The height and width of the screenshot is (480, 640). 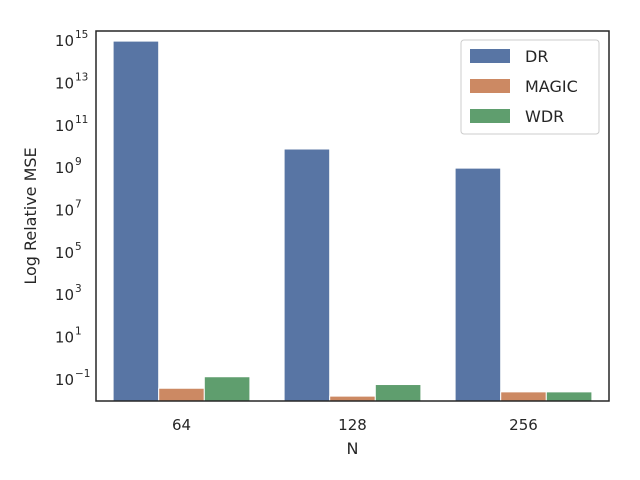 I want to click on legend-swatch-wdr, so click(x=490, y=116).